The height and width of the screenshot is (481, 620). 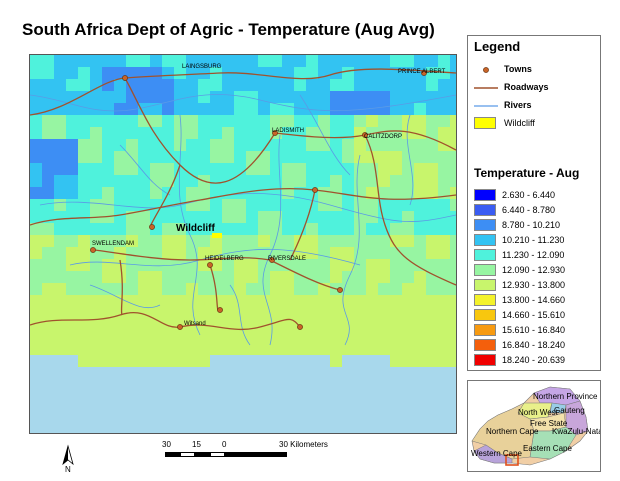 What do you see at coordinates (519, 315) in the screenshot?
I see `legend-class-row: 14.660 - 15.610` at bounding box center [519, 315].